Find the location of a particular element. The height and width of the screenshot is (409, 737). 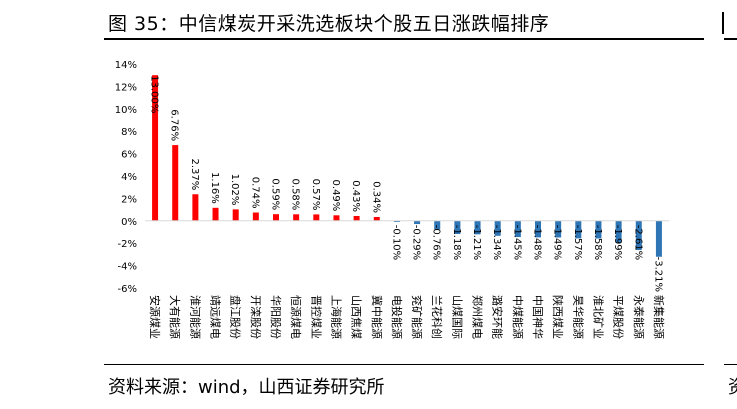

y-tick-label: 14% is located at coordinates (126, 65).